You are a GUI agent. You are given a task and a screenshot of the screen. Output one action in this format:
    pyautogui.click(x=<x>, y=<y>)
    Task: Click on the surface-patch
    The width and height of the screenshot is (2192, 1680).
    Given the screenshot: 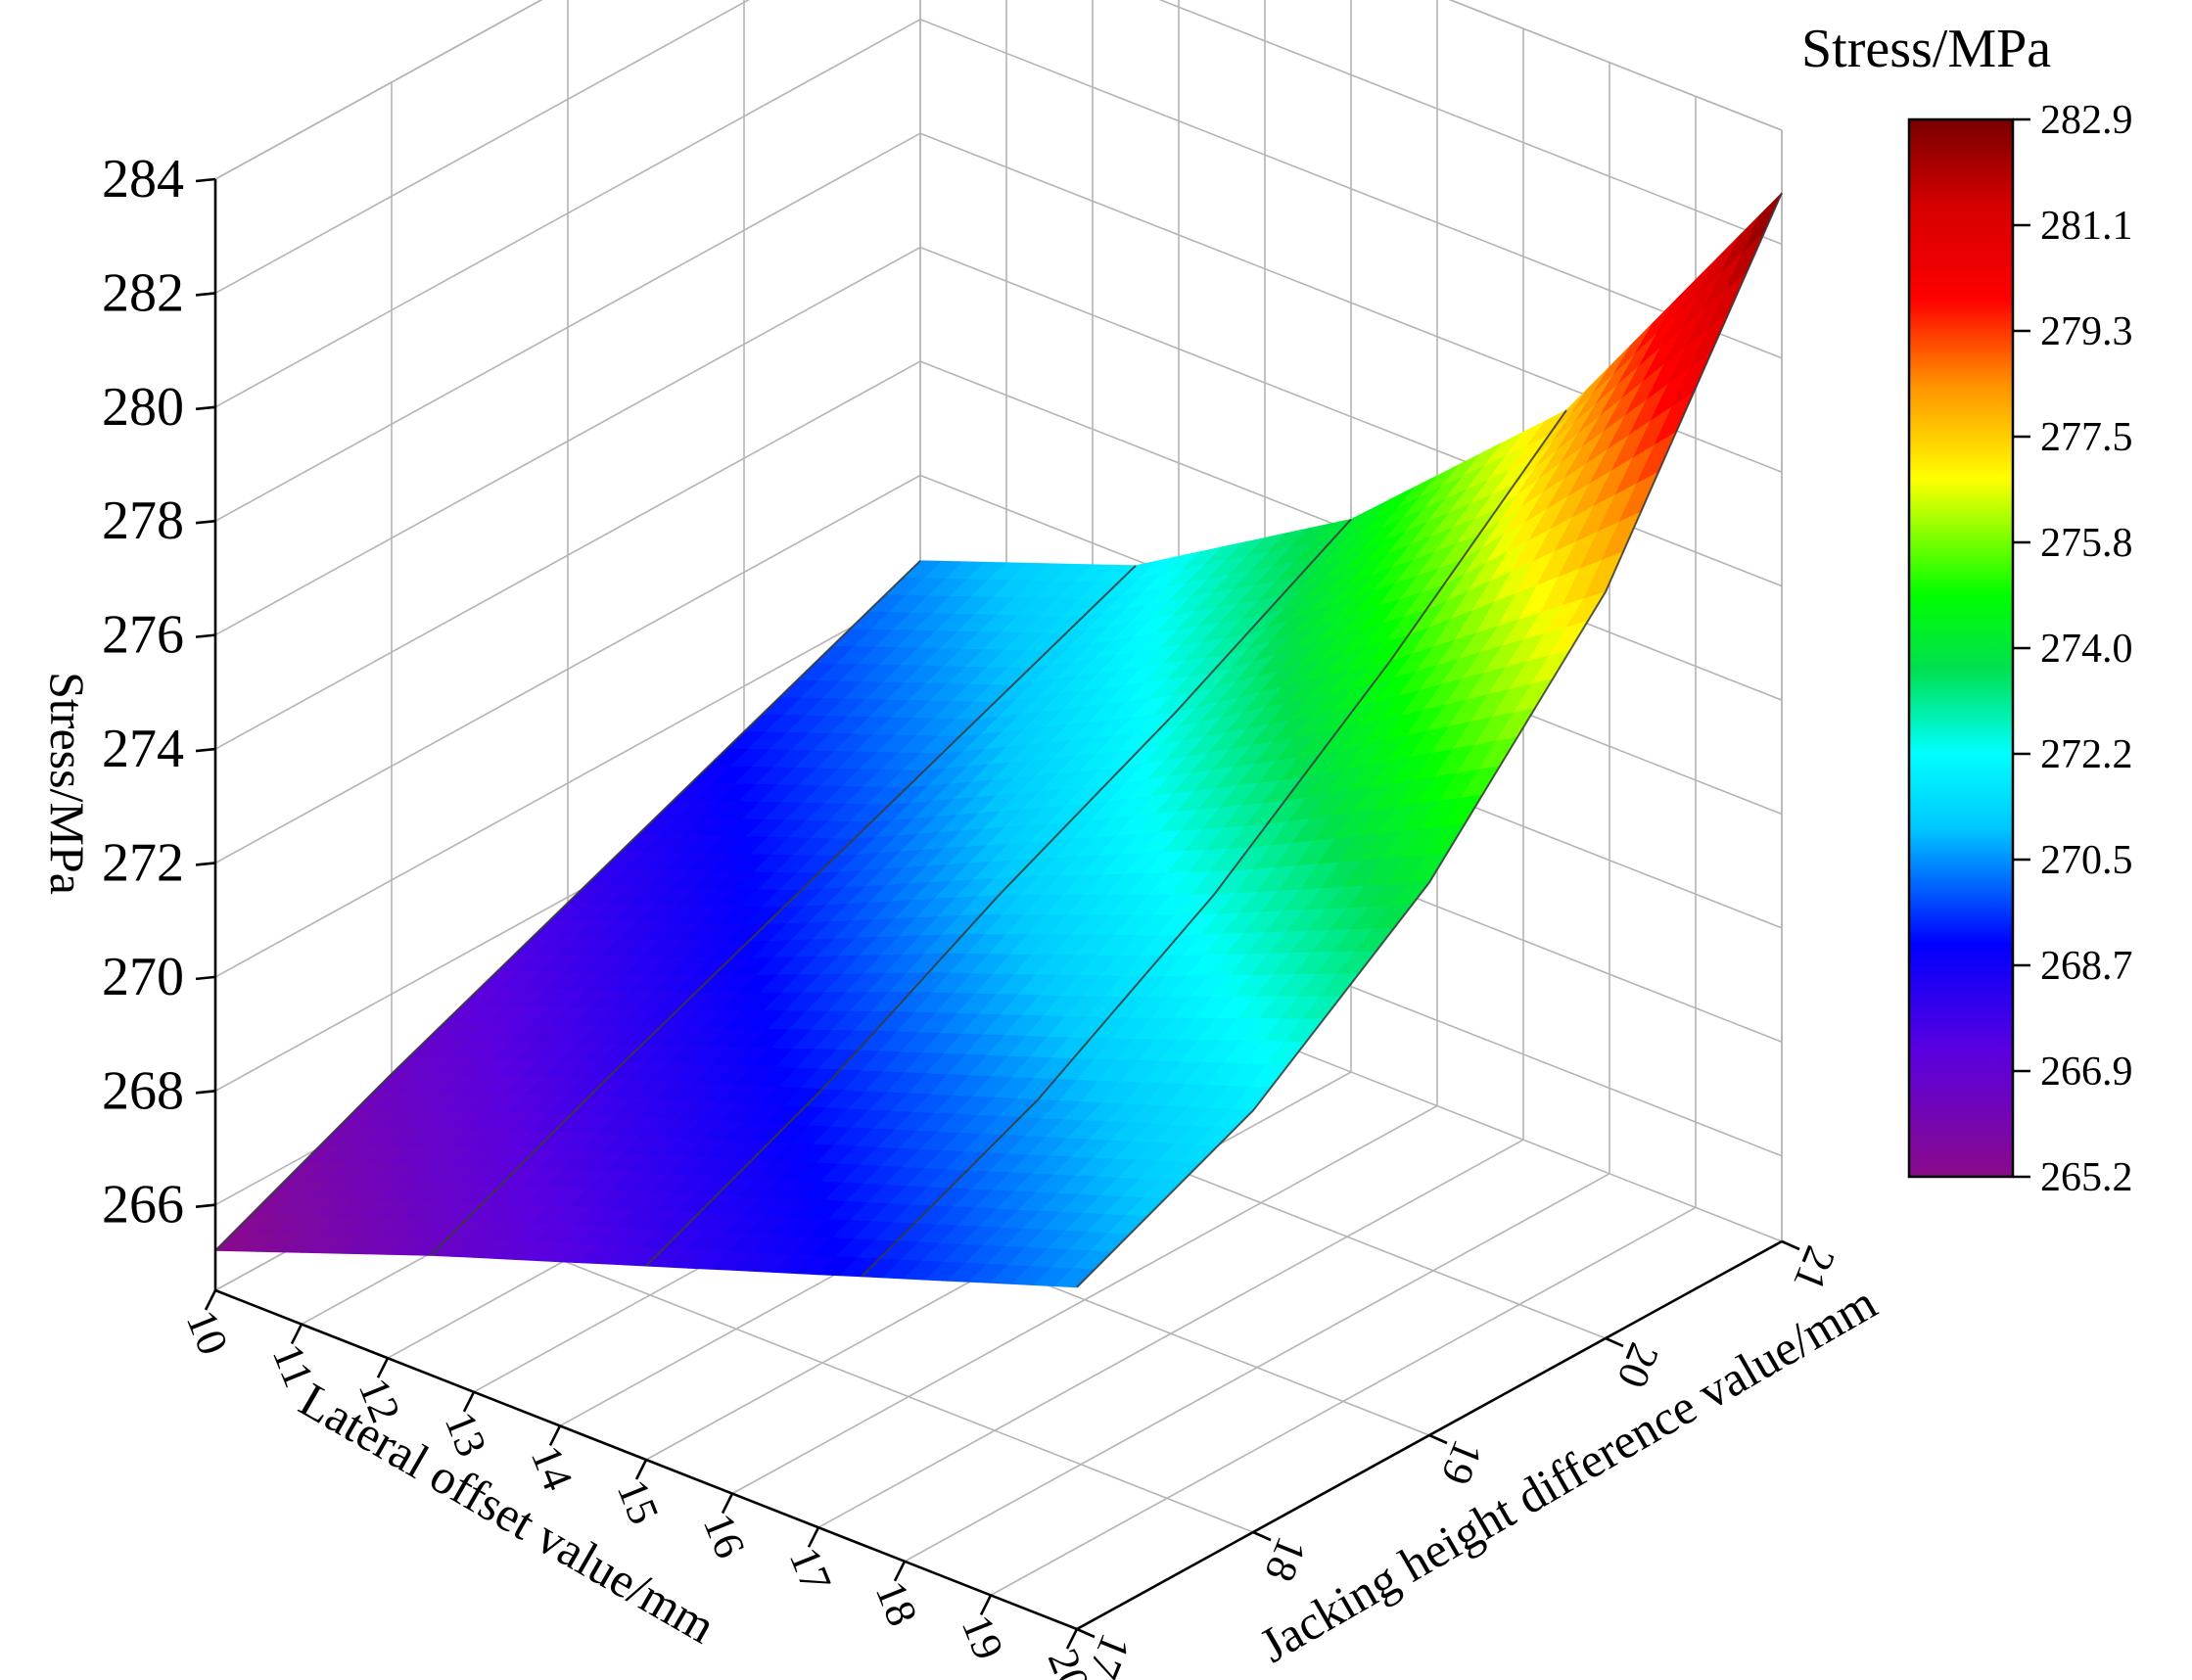 What is the action you would take?
    pyautogui.click(x=1762, y=223)
    